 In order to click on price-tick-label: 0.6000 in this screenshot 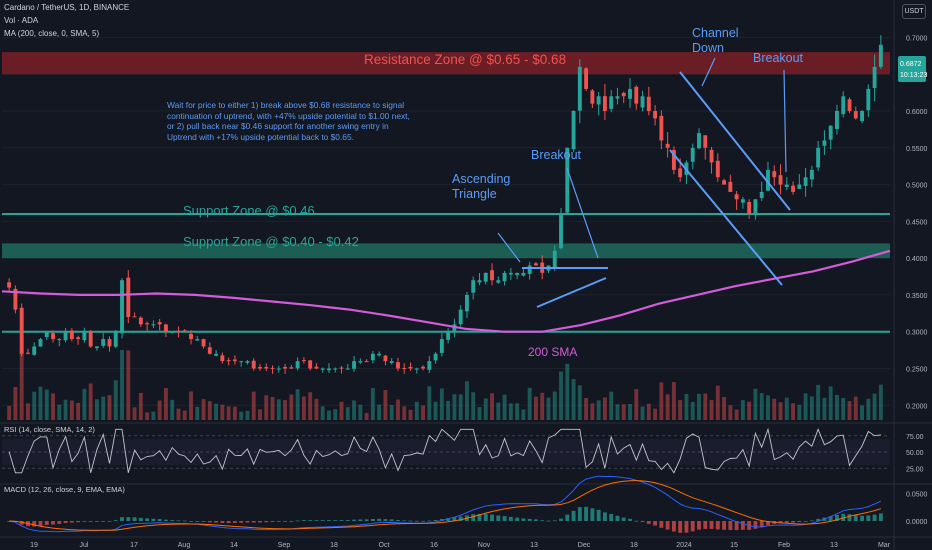, I will do `click(917, 112)`.